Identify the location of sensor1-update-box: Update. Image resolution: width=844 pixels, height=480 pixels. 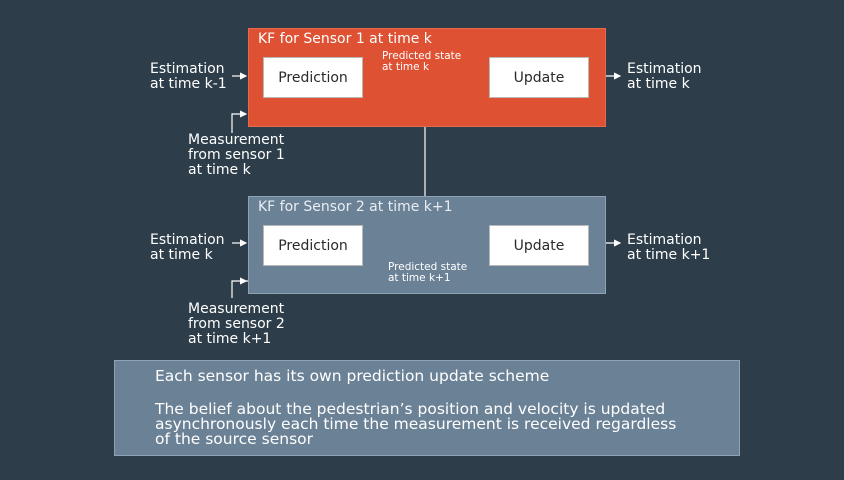
(539, 77).